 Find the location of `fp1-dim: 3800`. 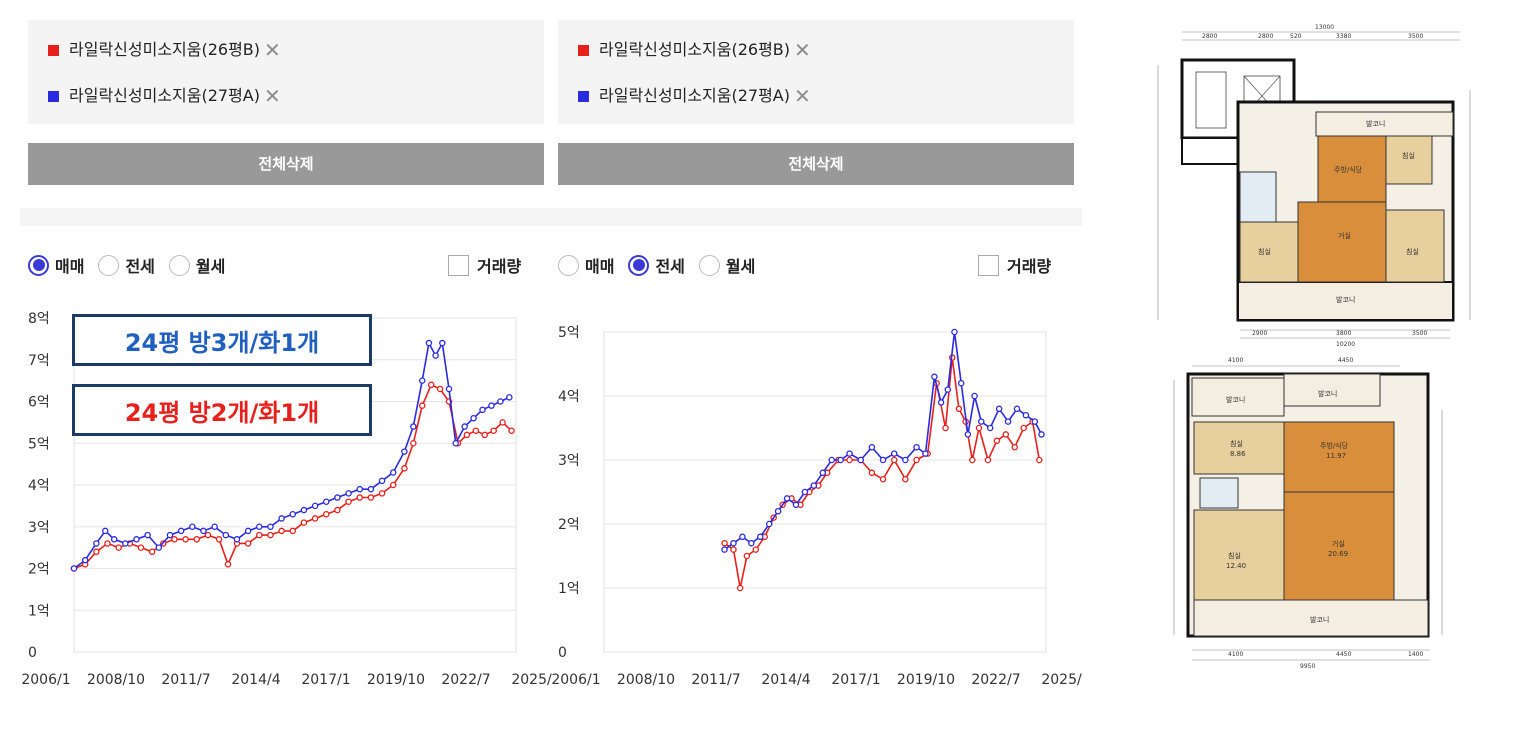

fp1-dim: 3800 is located at coordinates (1343, 333).